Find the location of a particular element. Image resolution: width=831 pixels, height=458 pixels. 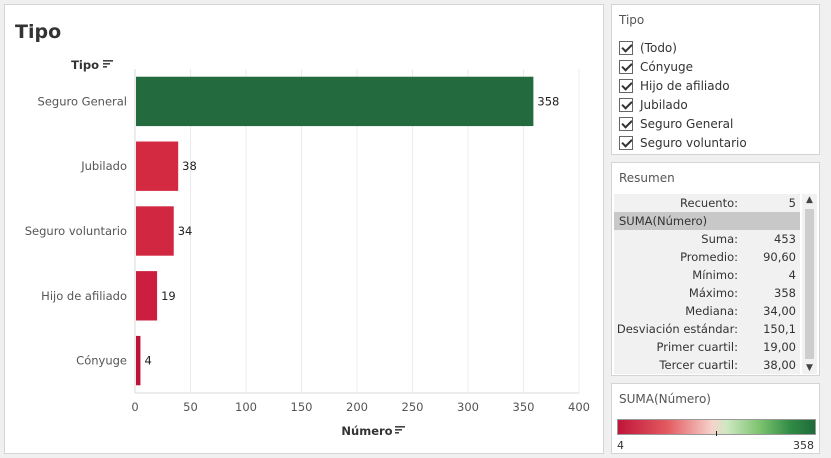

summary-count-row: Recuento: 5 is located at coordinates (707, 203).